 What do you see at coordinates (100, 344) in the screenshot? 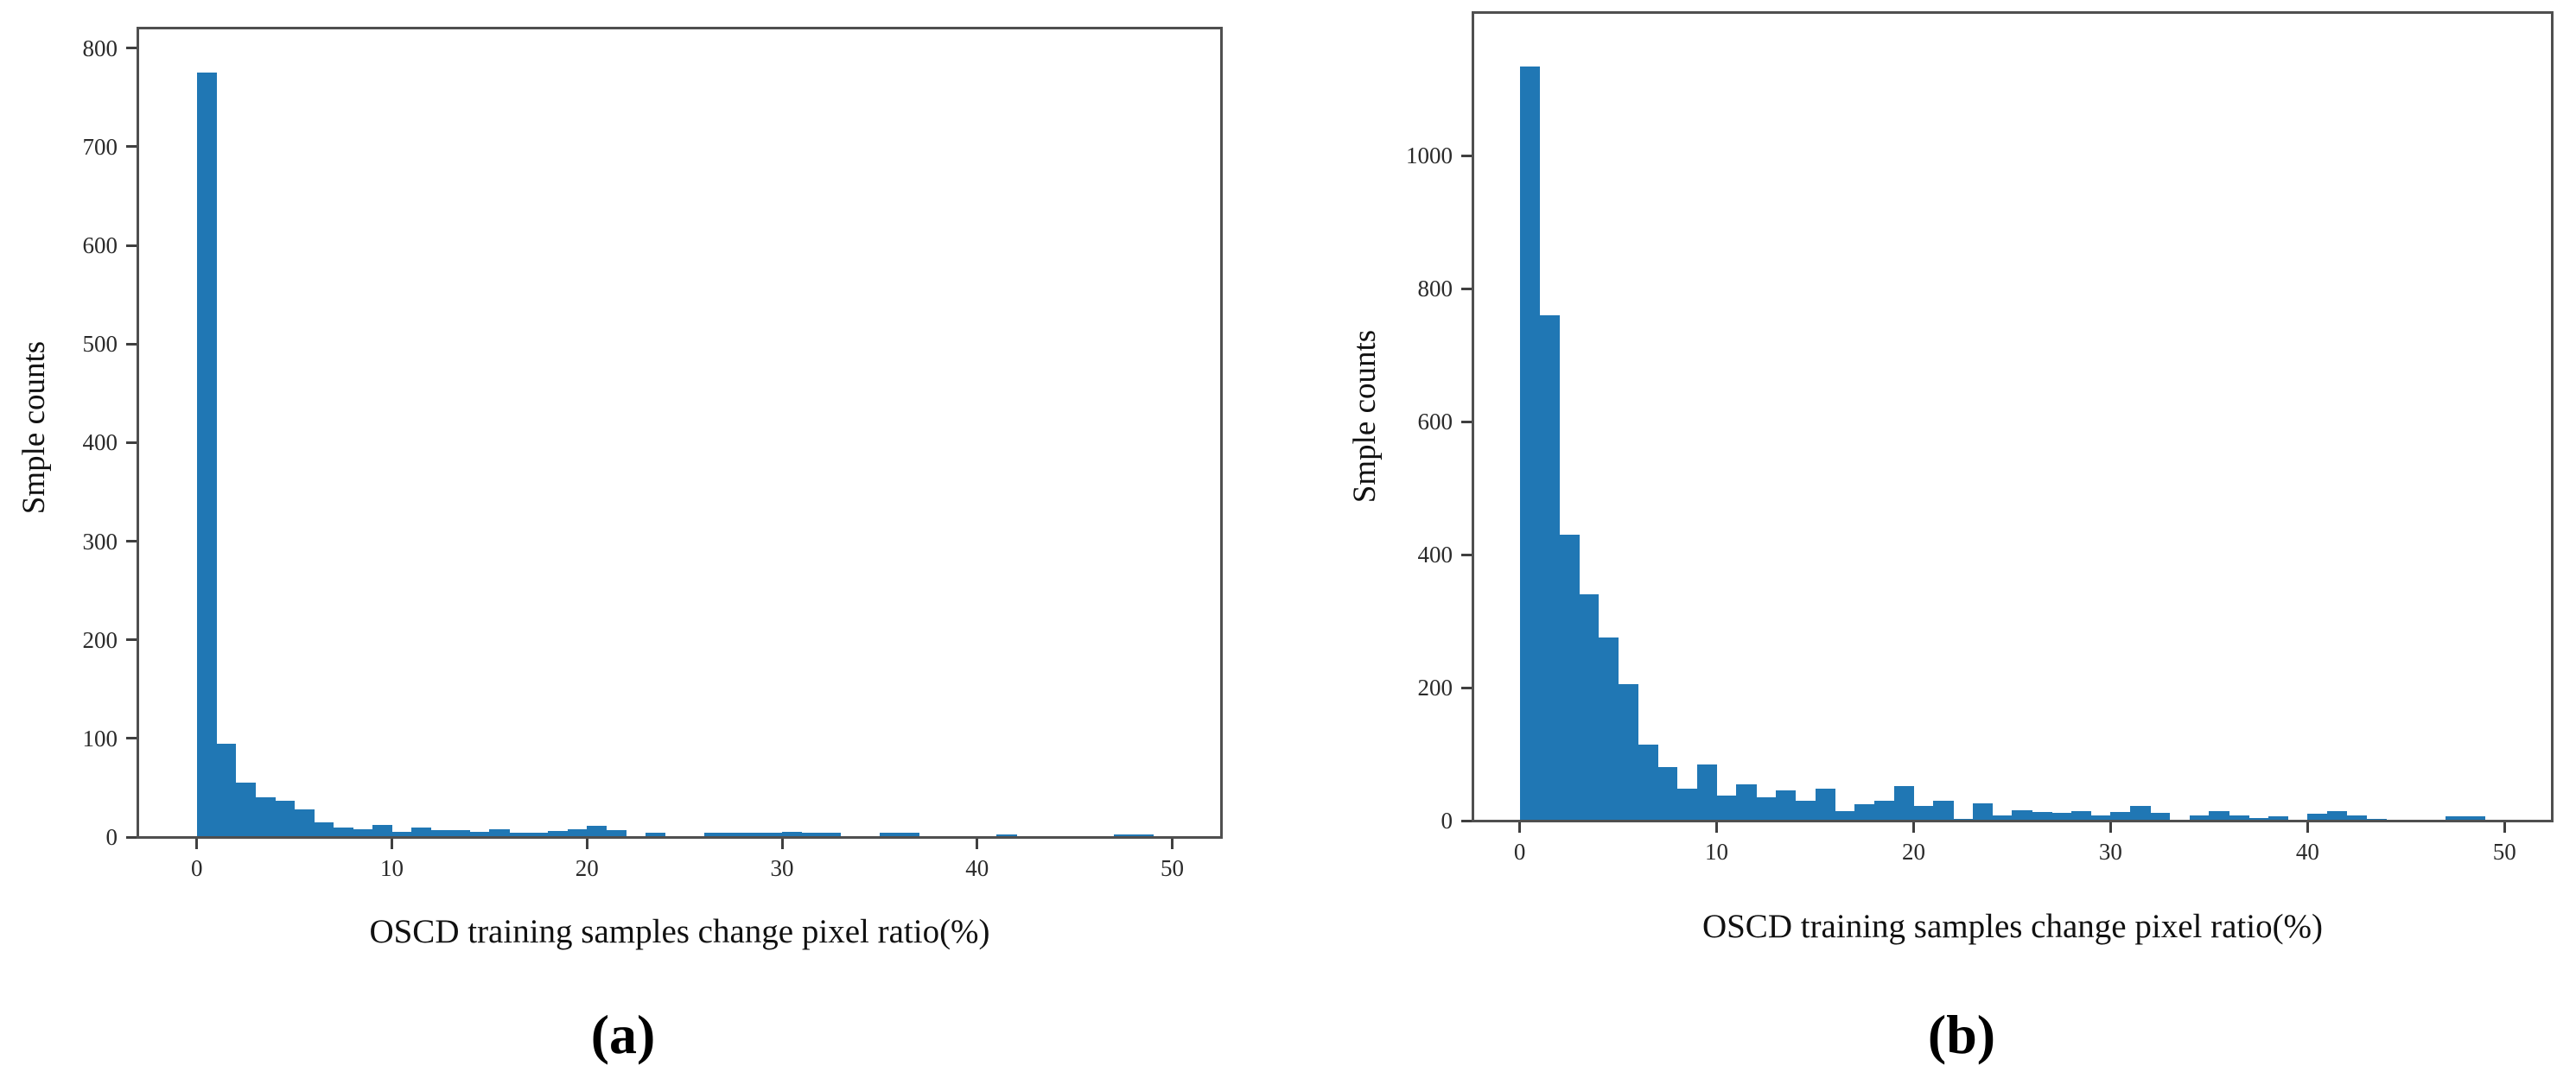
I see `y-tick-label: 500` at bounding box center [100, 344].